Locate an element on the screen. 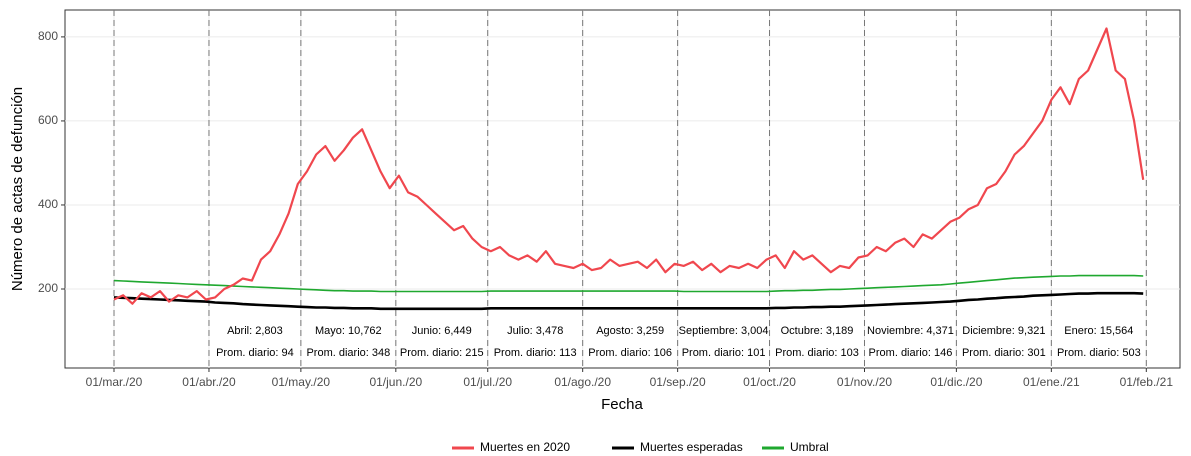 Image resolution: width=1191 pixels, height=456 pixels. month-total: Octubre: 3,189 is located at coordinates (817, 331).